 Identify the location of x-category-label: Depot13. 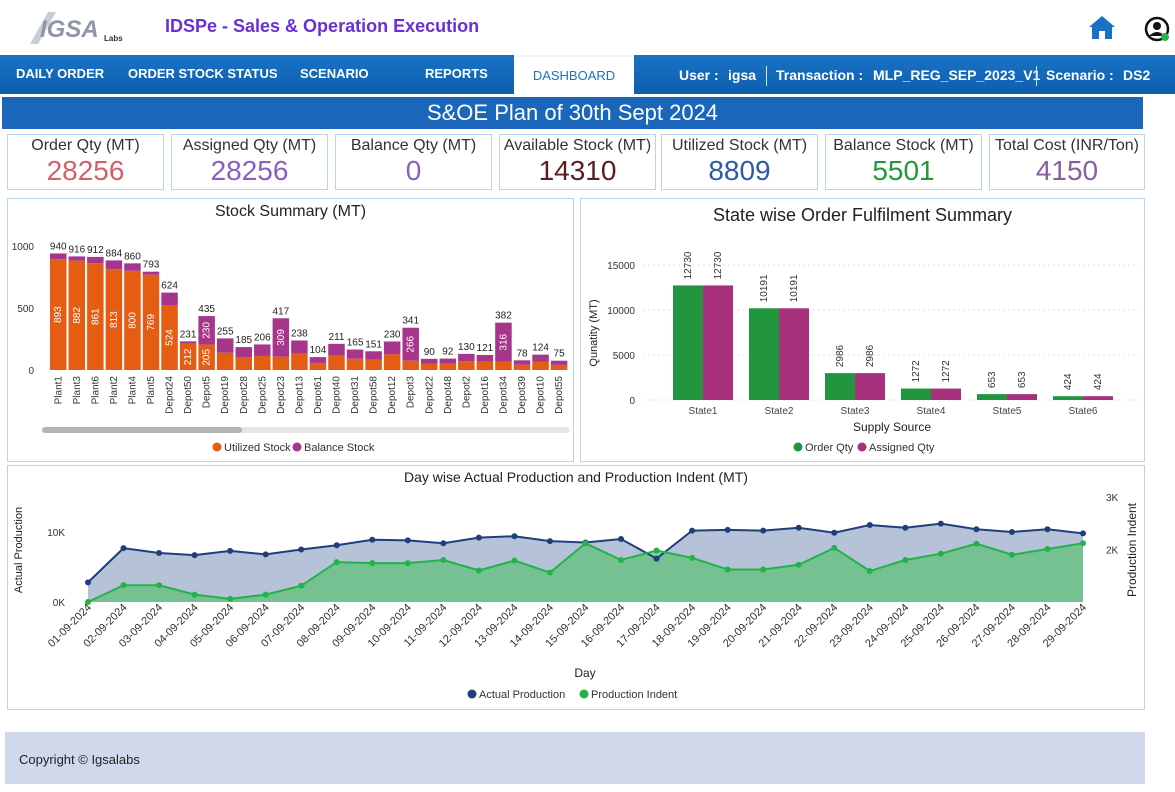
(299, 395).